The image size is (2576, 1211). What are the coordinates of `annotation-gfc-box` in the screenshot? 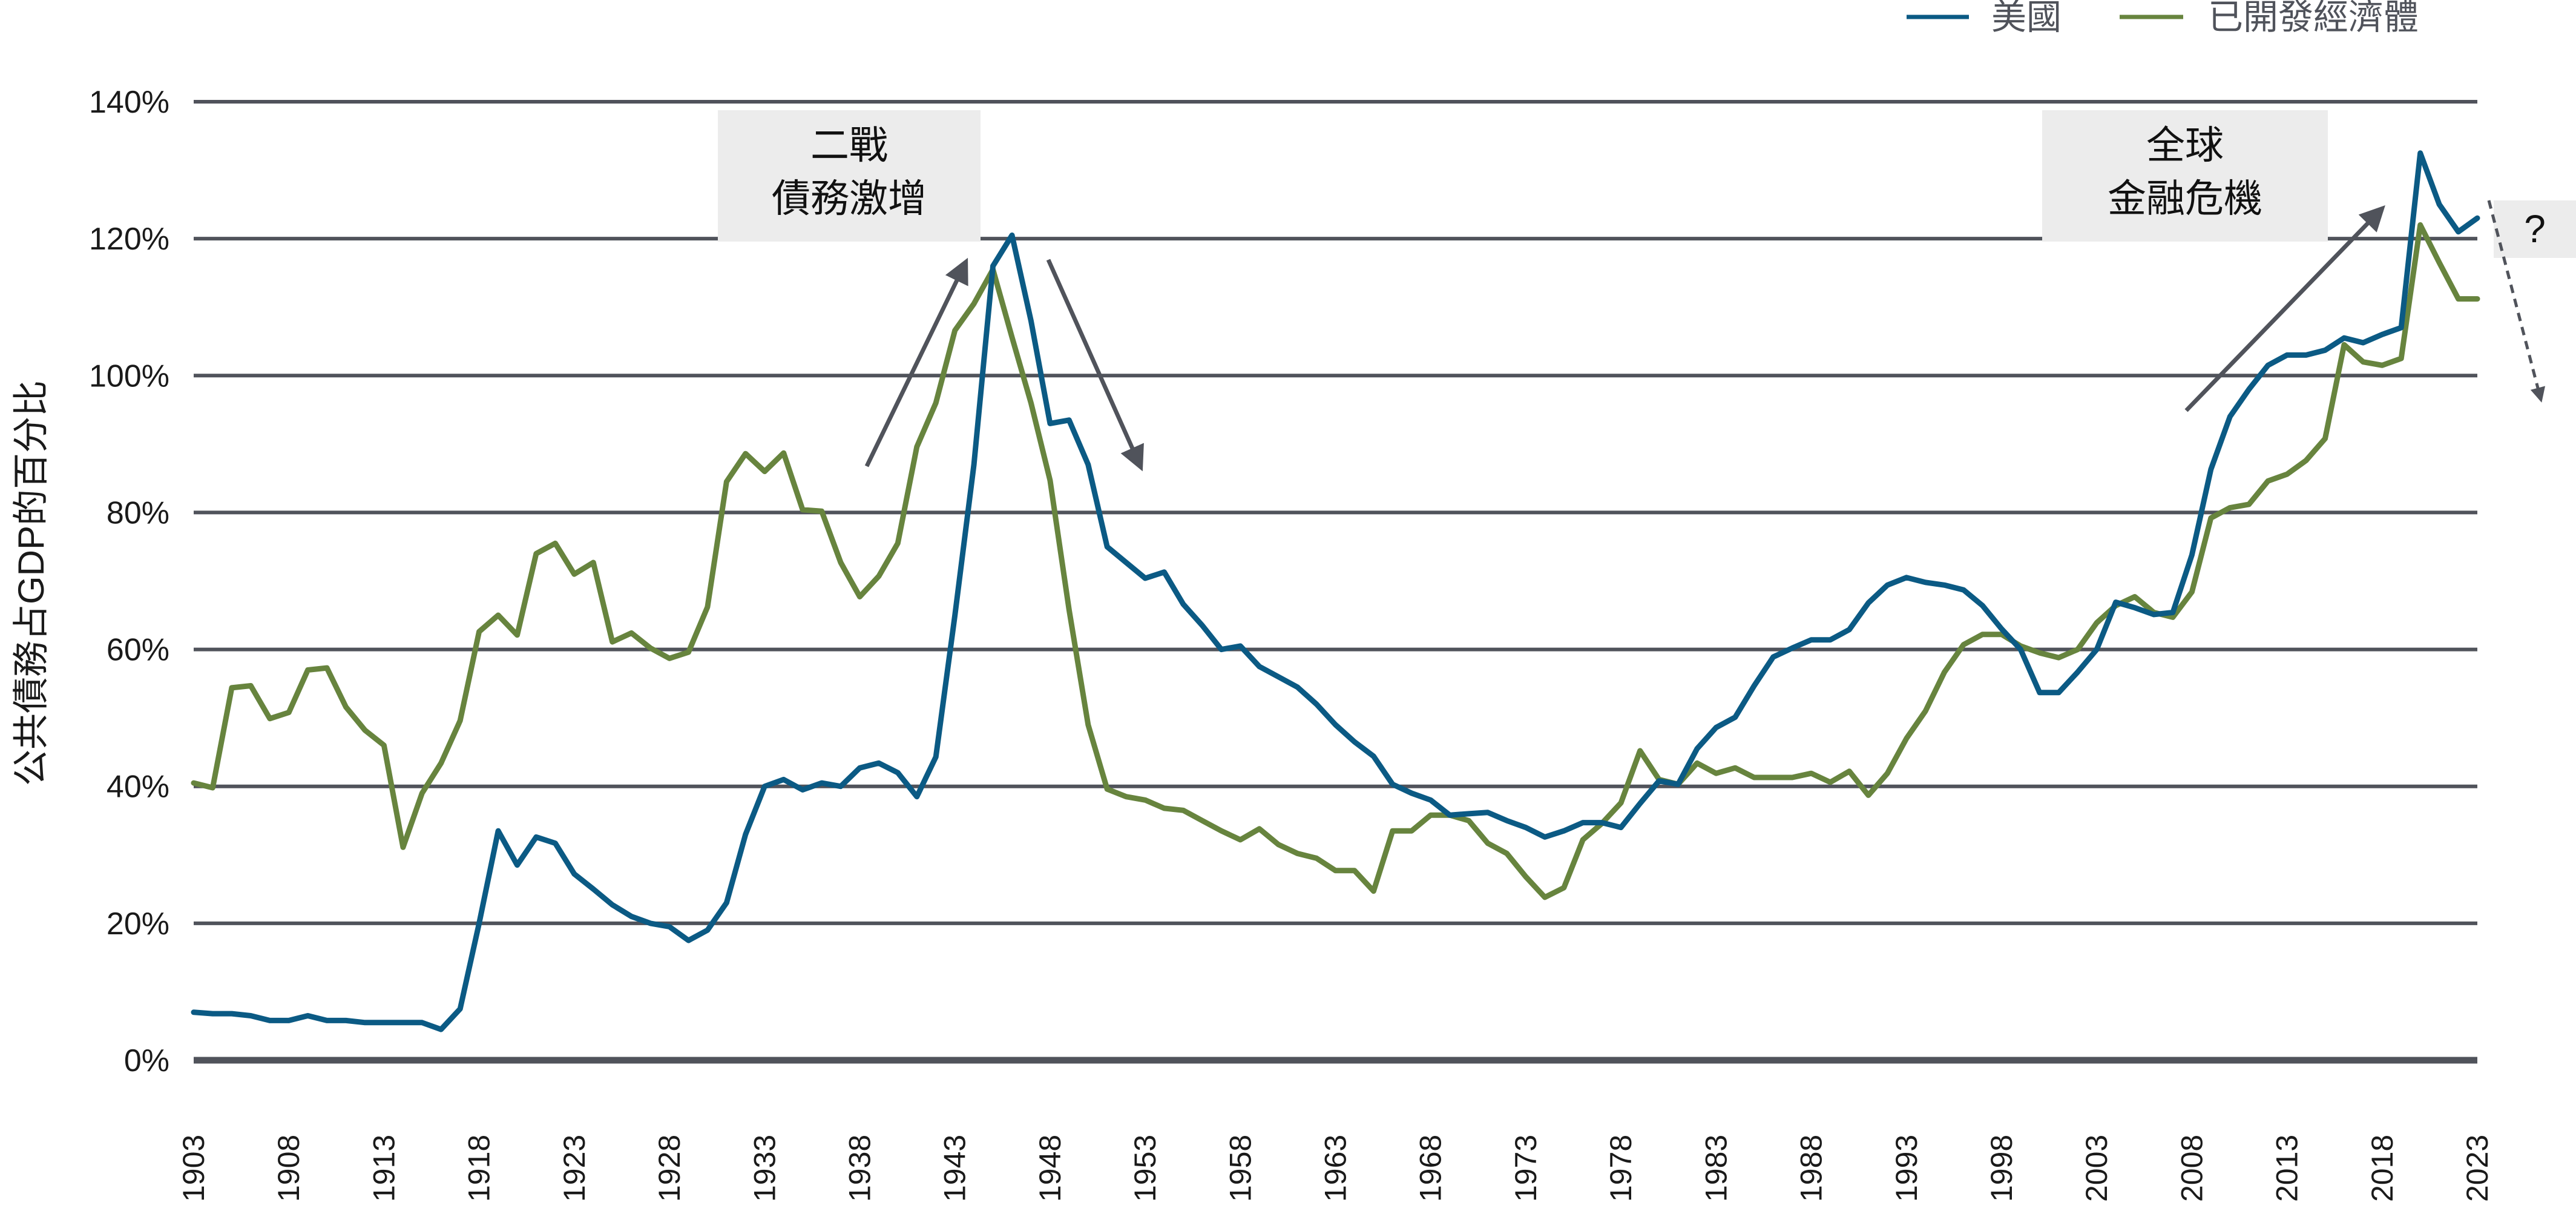 It's located at (2185, 176).